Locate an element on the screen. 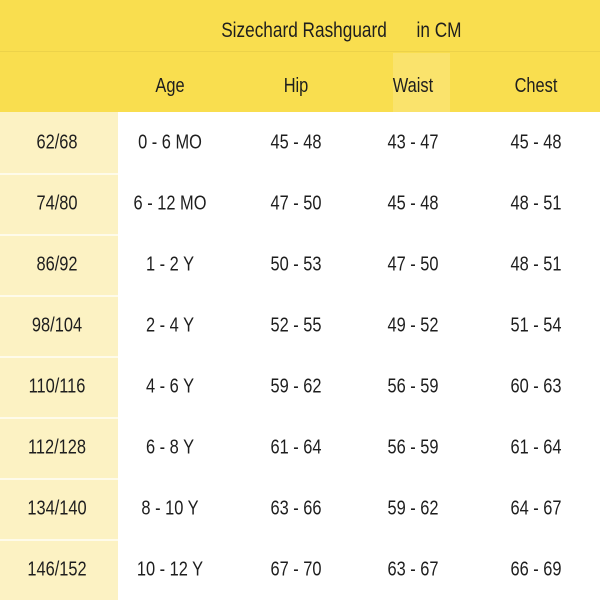  table-row: 62/68 0 - 6 MO 45 - 48 43 - 47 45 - 48 is located at coordinates (300, 142).